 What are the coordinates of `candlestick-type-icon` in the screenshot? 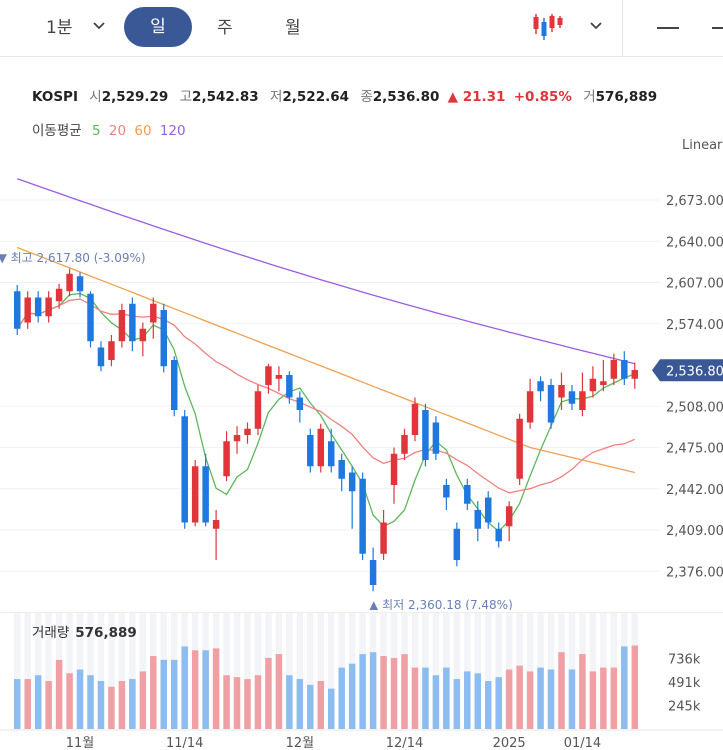 It's located at (549, 27).